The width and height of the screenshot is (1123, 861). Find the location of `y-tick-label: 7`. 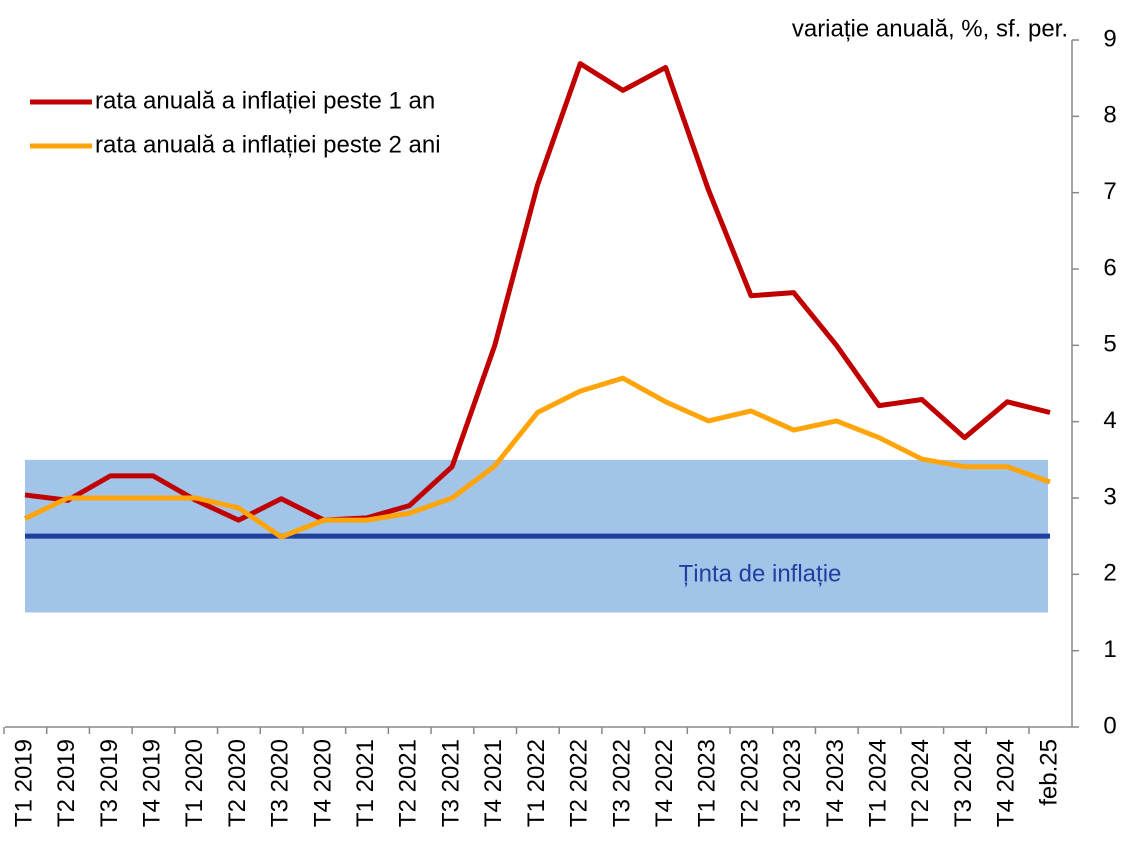

y-tick-label: 7 is located at coordinates (1109, 191).